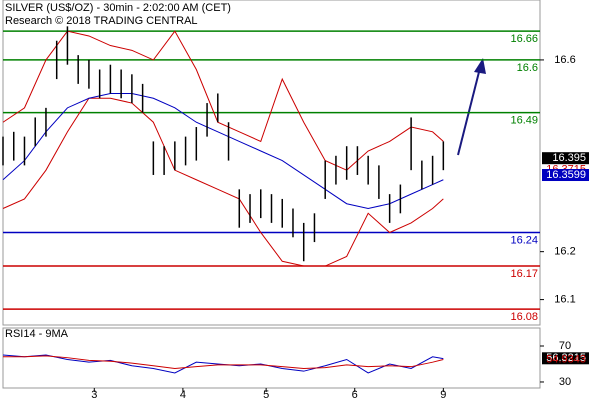  I want to click on y-tick-label: 70, so click(565, 346).